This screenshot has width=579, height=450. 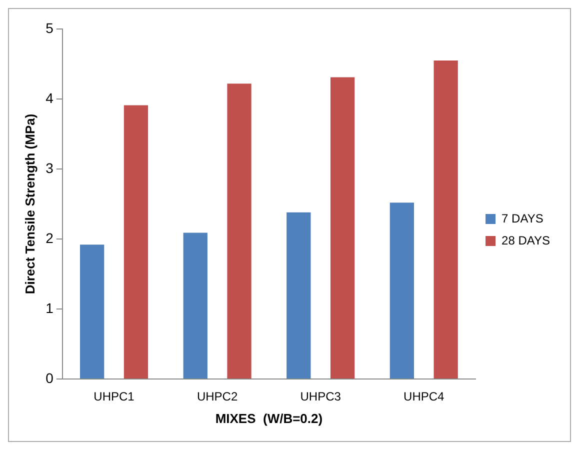 What do you see at coordinates (50, 98) in the screenshot?
I see `y-tick-label: 4` at bounding box center [50, 98].